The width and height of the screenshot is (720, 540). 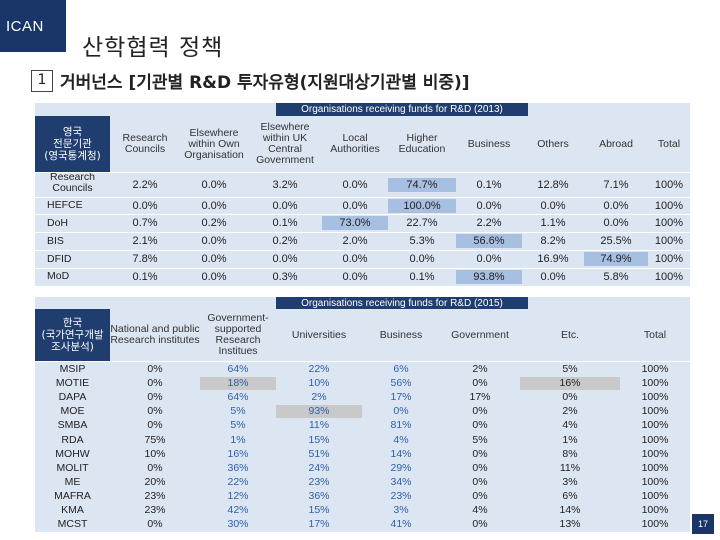 I want to click on kr-cell: 17%, so click(x=480, y=397).